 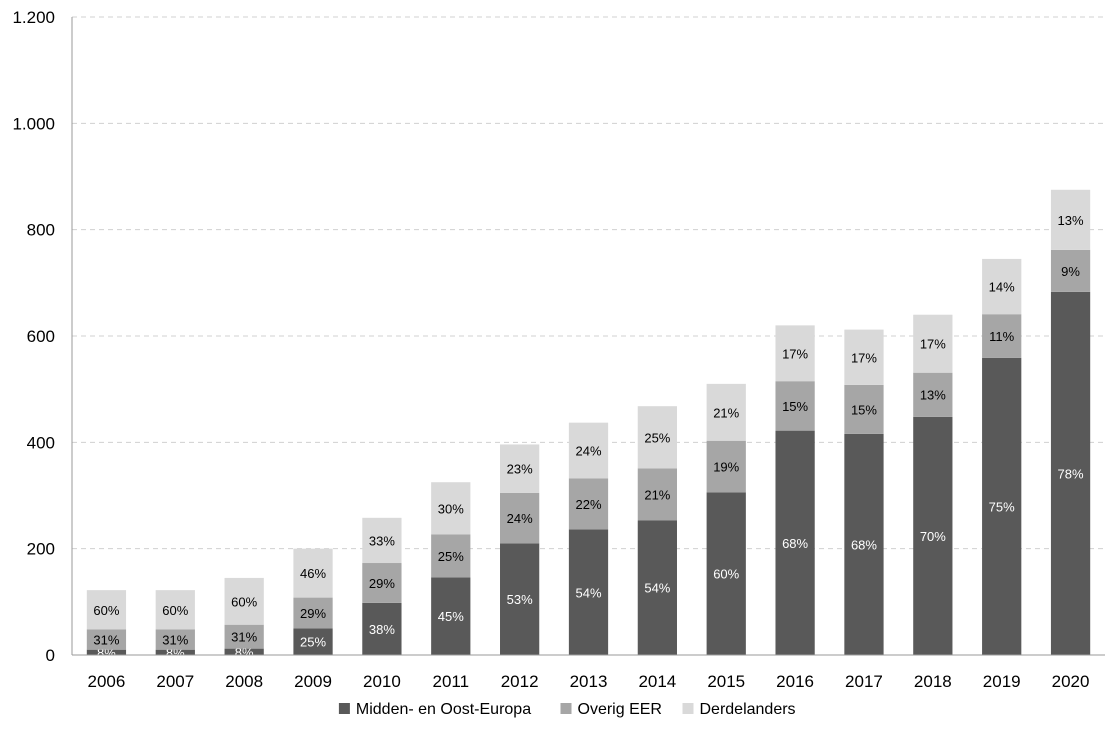 I want to click on data-label: 13%, so click(x=1071, y=220).